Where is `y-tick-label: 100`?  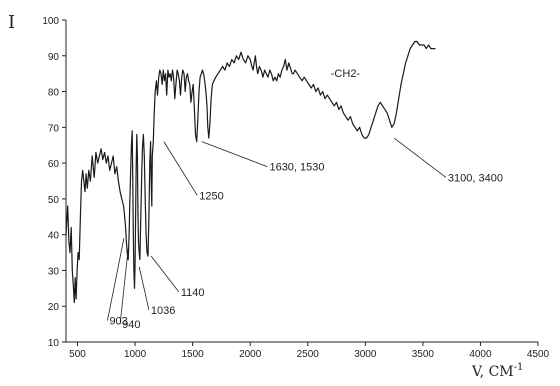
y-tick-label: 100 is located at coordinates (50, 21).